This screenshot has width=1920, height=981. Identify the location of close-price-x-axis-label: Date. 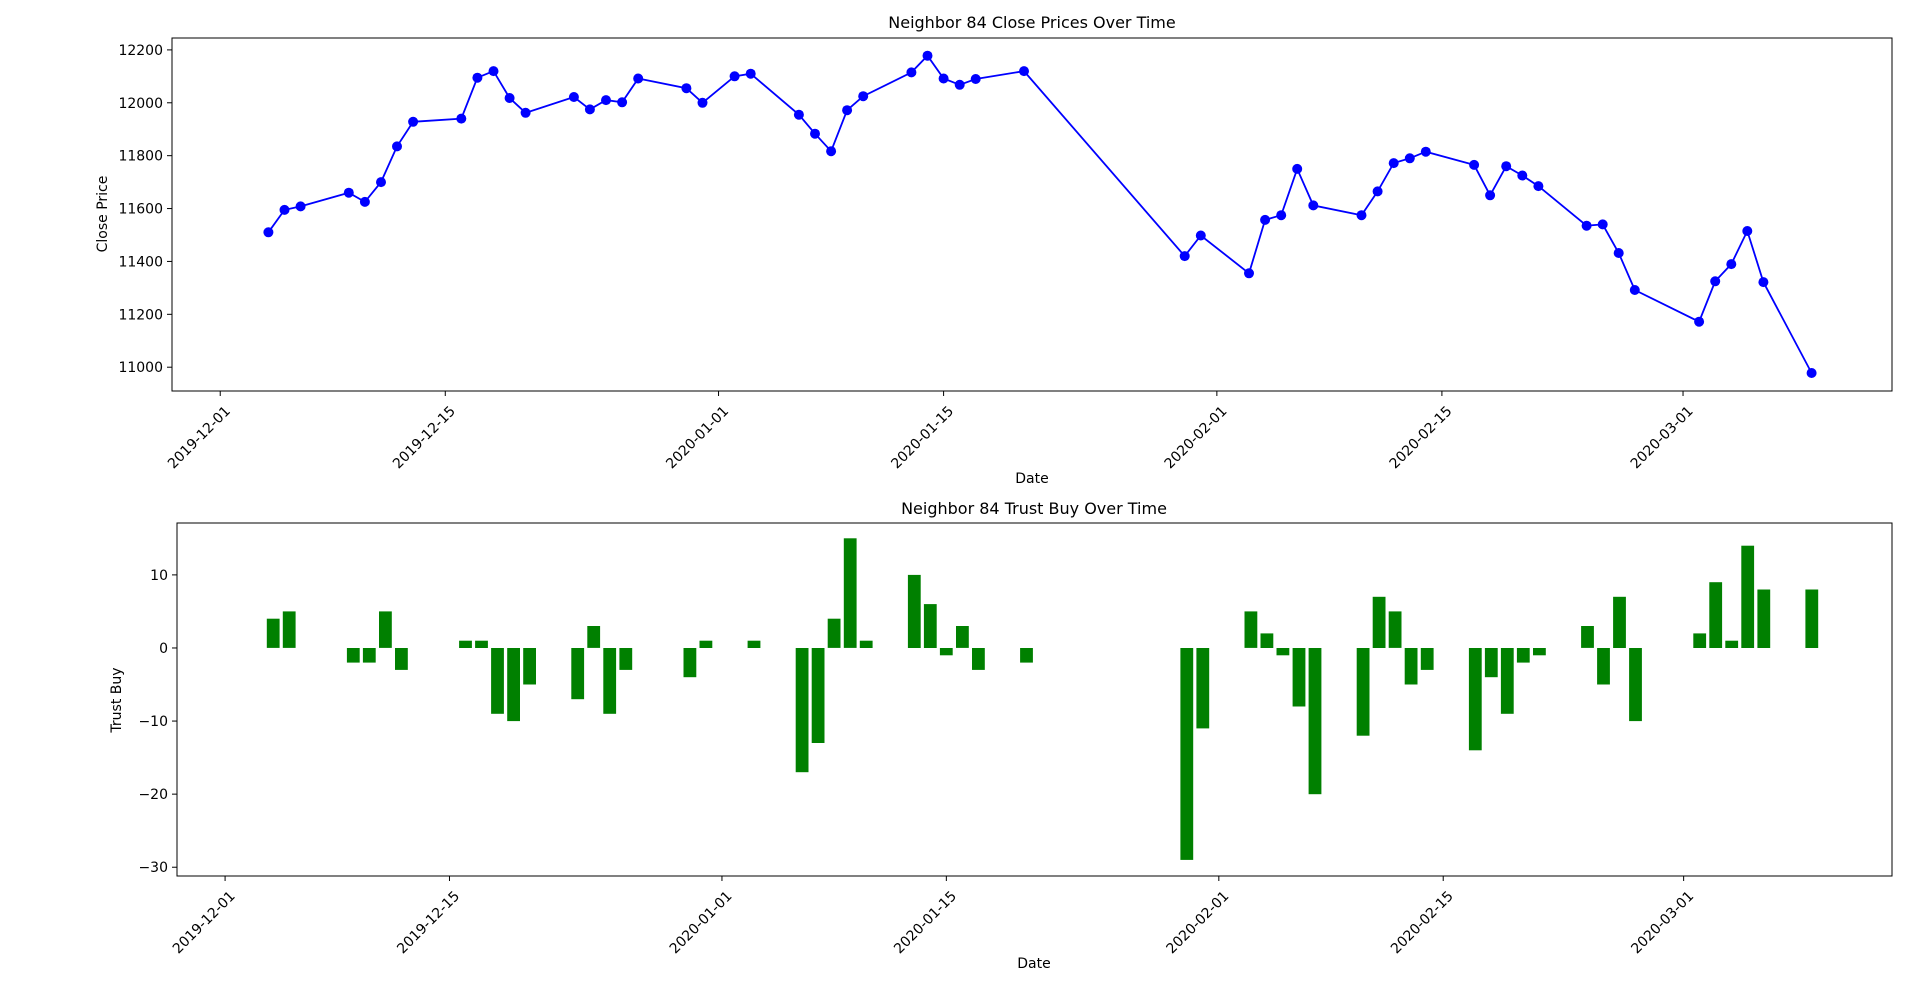
(1031, 479).